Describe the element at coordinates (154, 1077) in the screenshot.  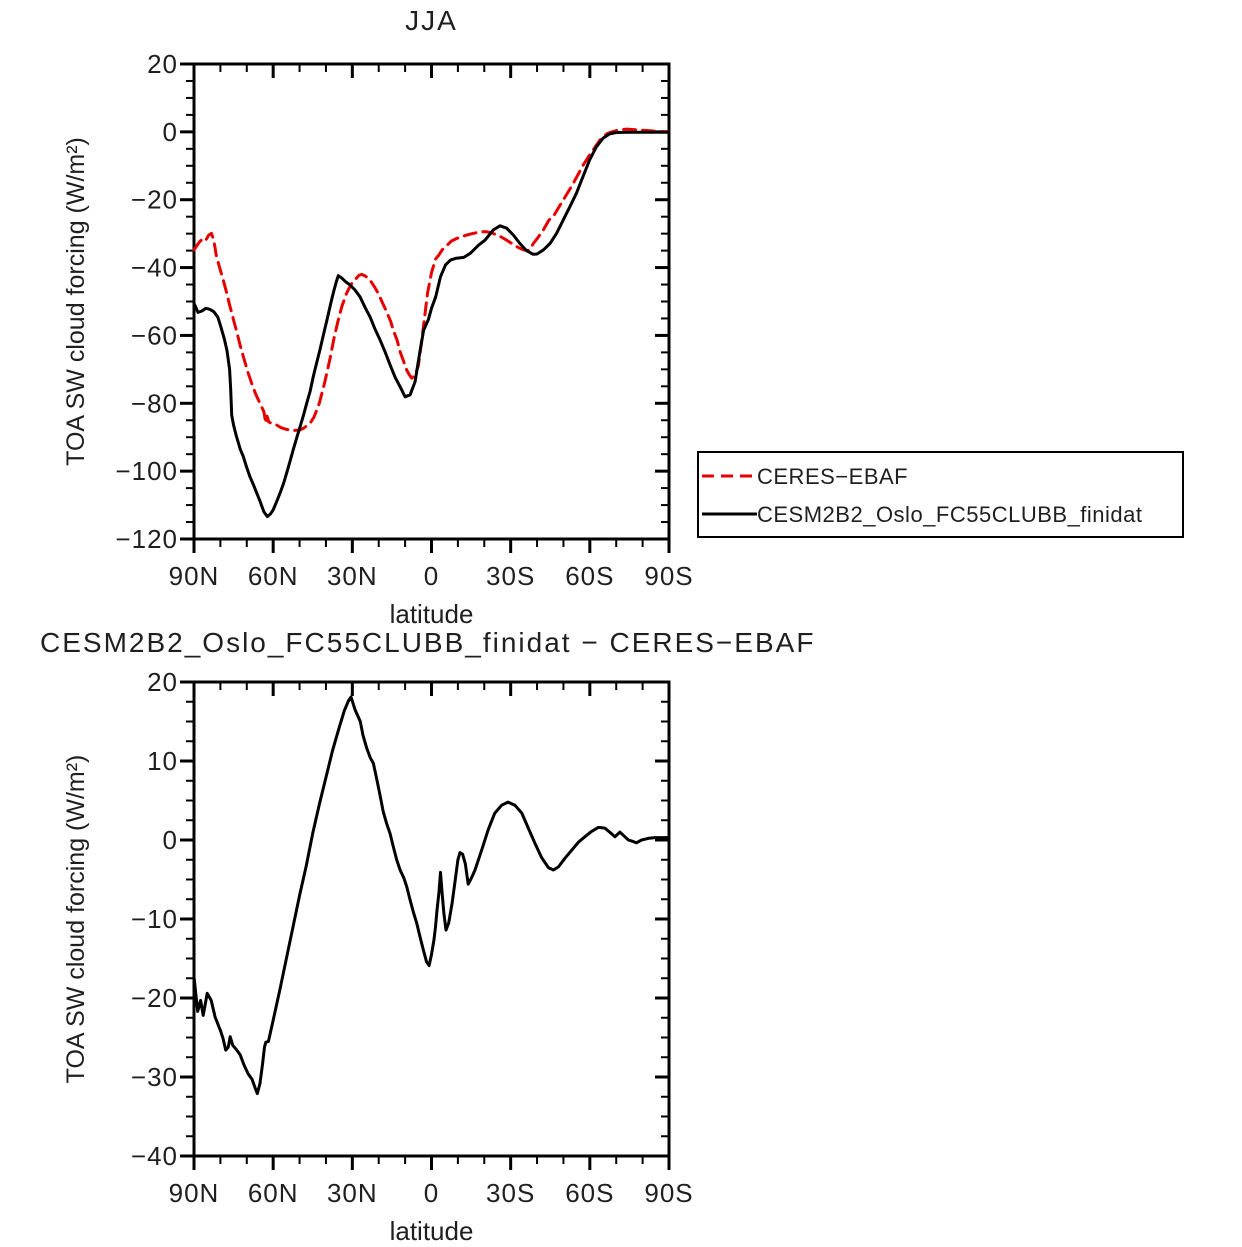
I see `y-tick-label: −30` at that location.